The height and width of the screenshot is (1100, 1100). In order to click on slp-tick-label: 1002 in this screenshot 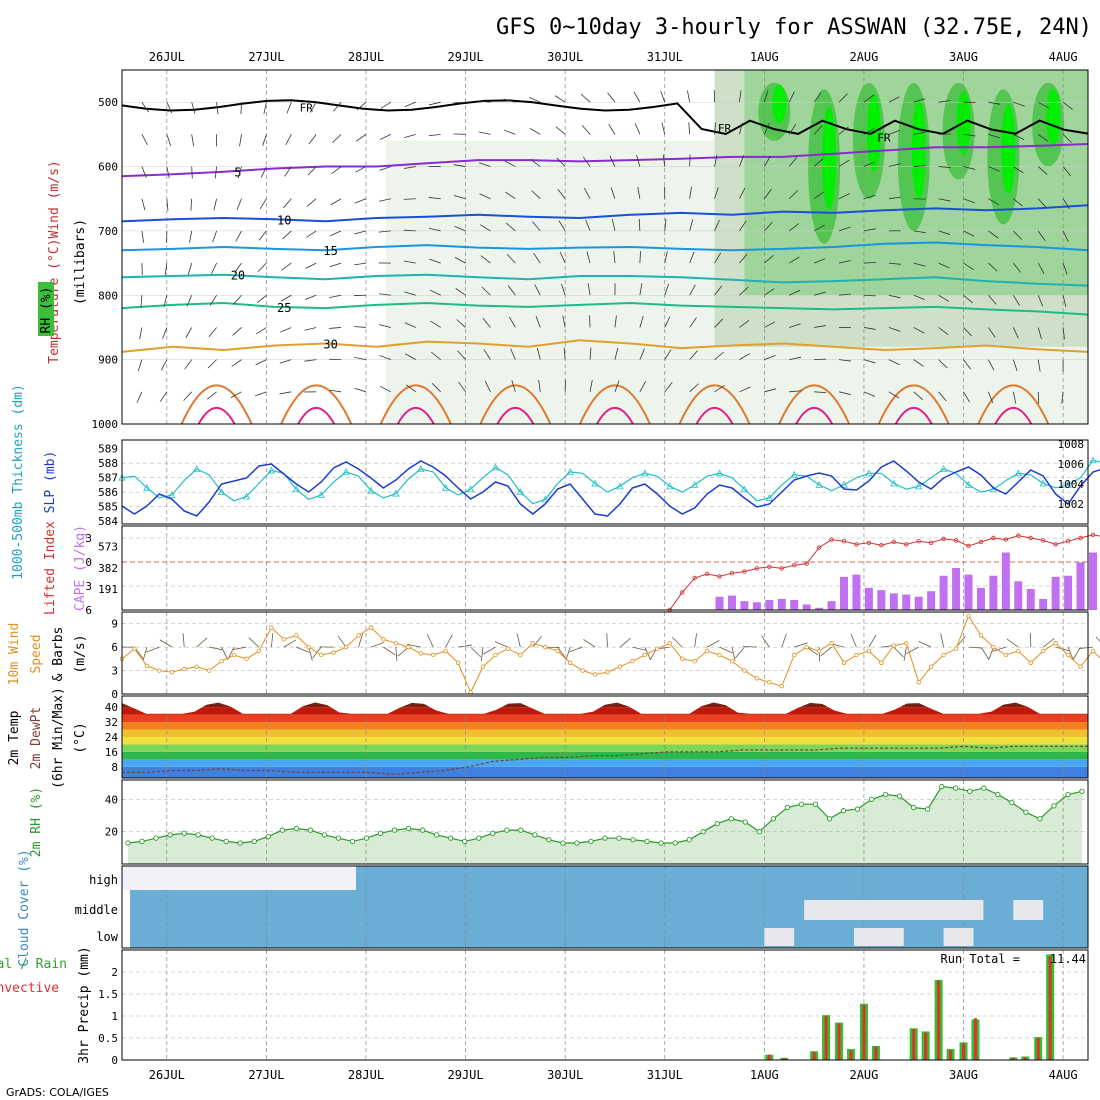, I will do `click(1071, 504)`.